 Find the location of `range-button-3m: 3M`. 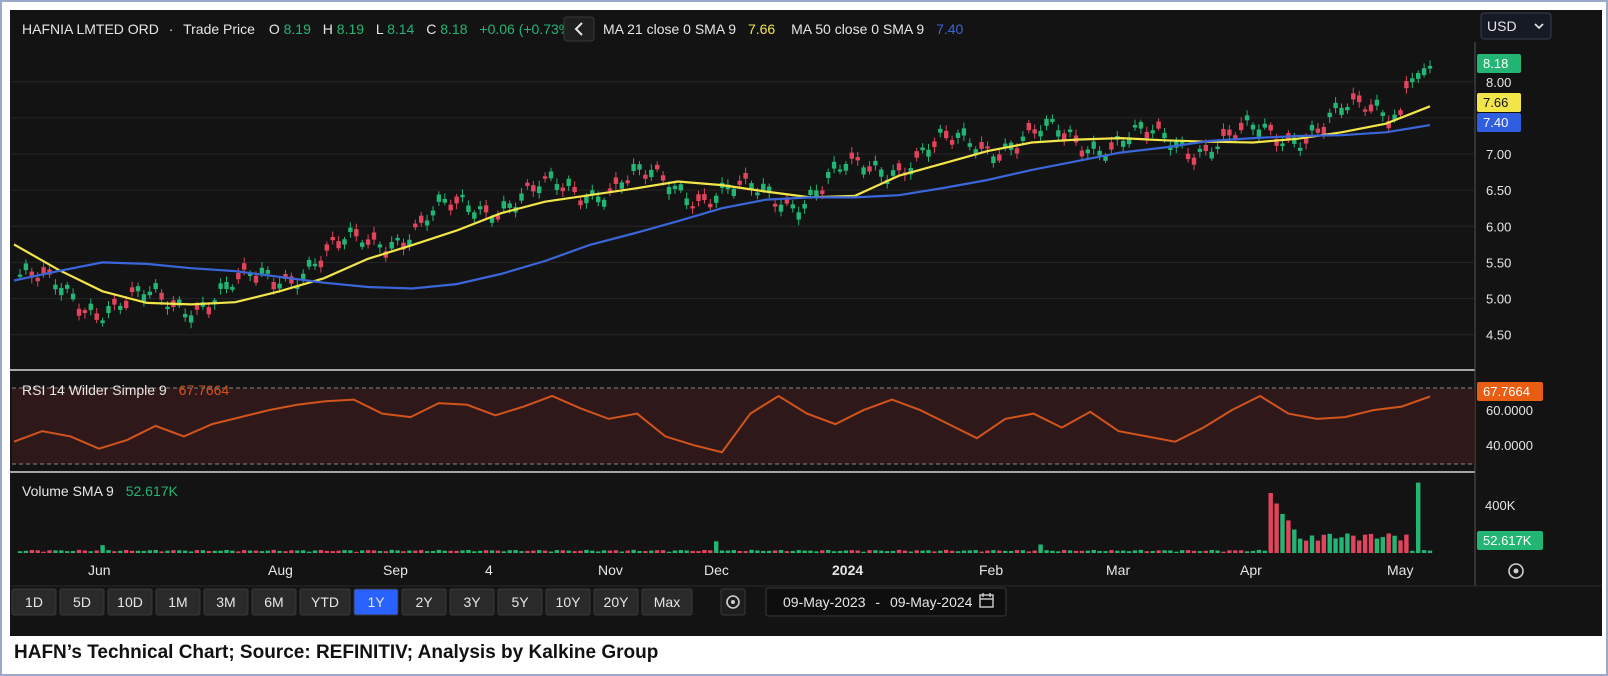

range-button-3m: 3M is located at coordinates (226, 602).